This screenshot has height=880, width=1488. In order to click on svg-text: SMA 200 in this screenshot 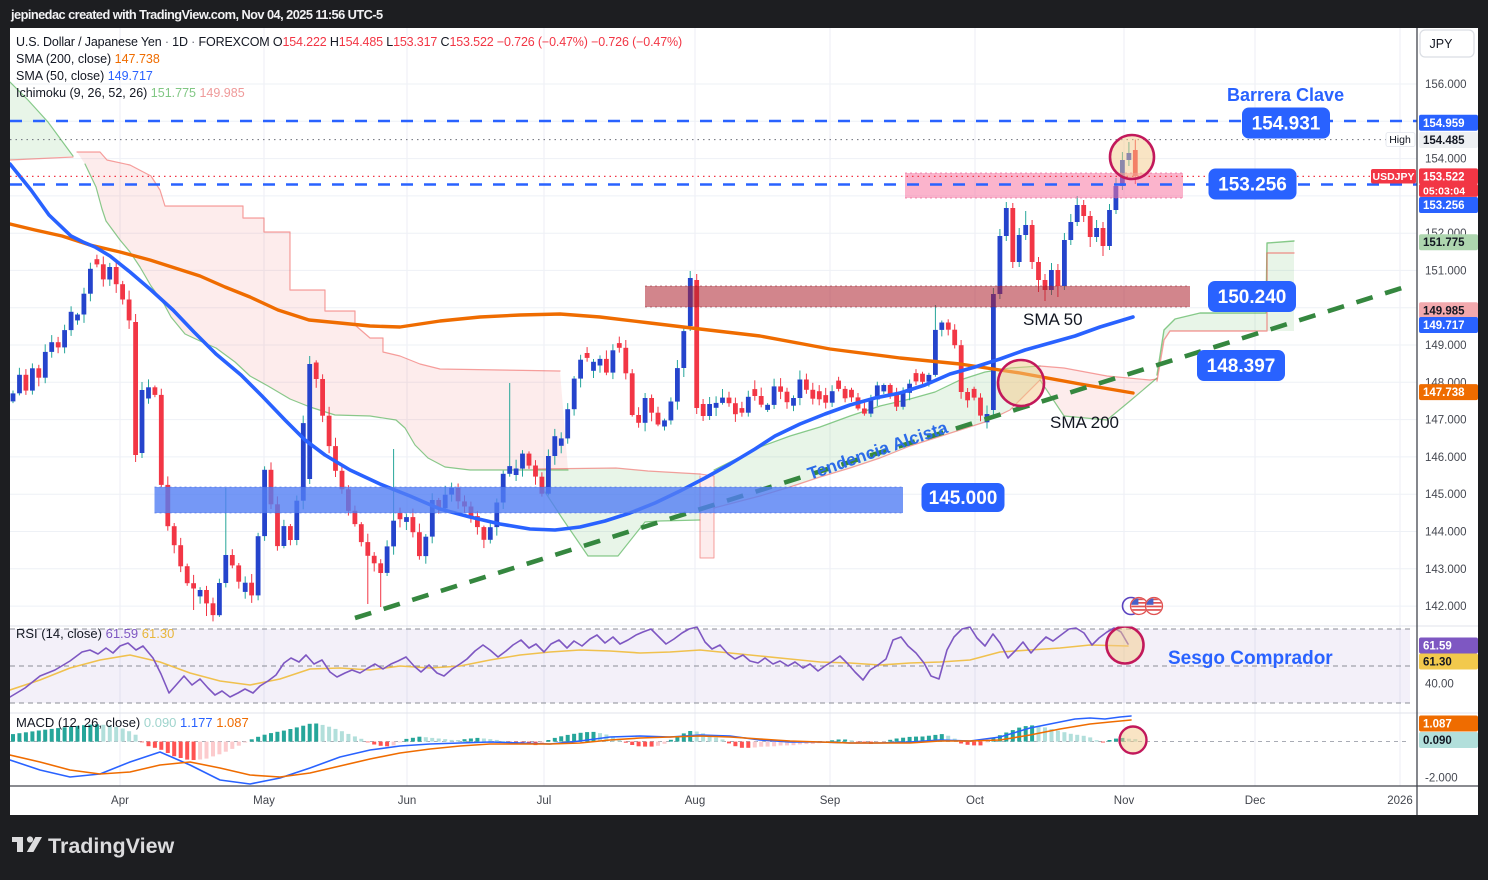, I will do `click(1084, 422)`.